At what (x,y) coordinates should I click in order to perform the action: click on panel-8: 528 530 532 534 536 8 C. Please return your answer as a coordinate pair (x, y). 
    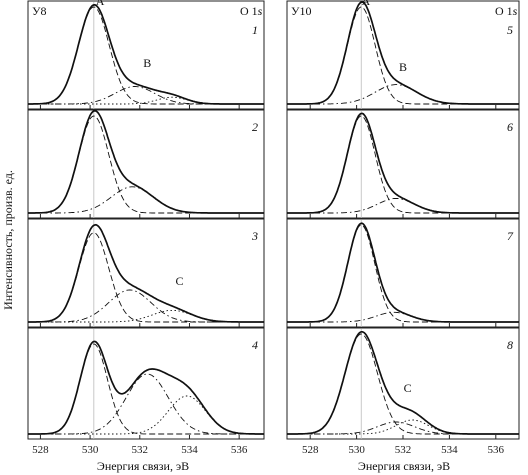
    Looking at the image, I should click on (403, 391).